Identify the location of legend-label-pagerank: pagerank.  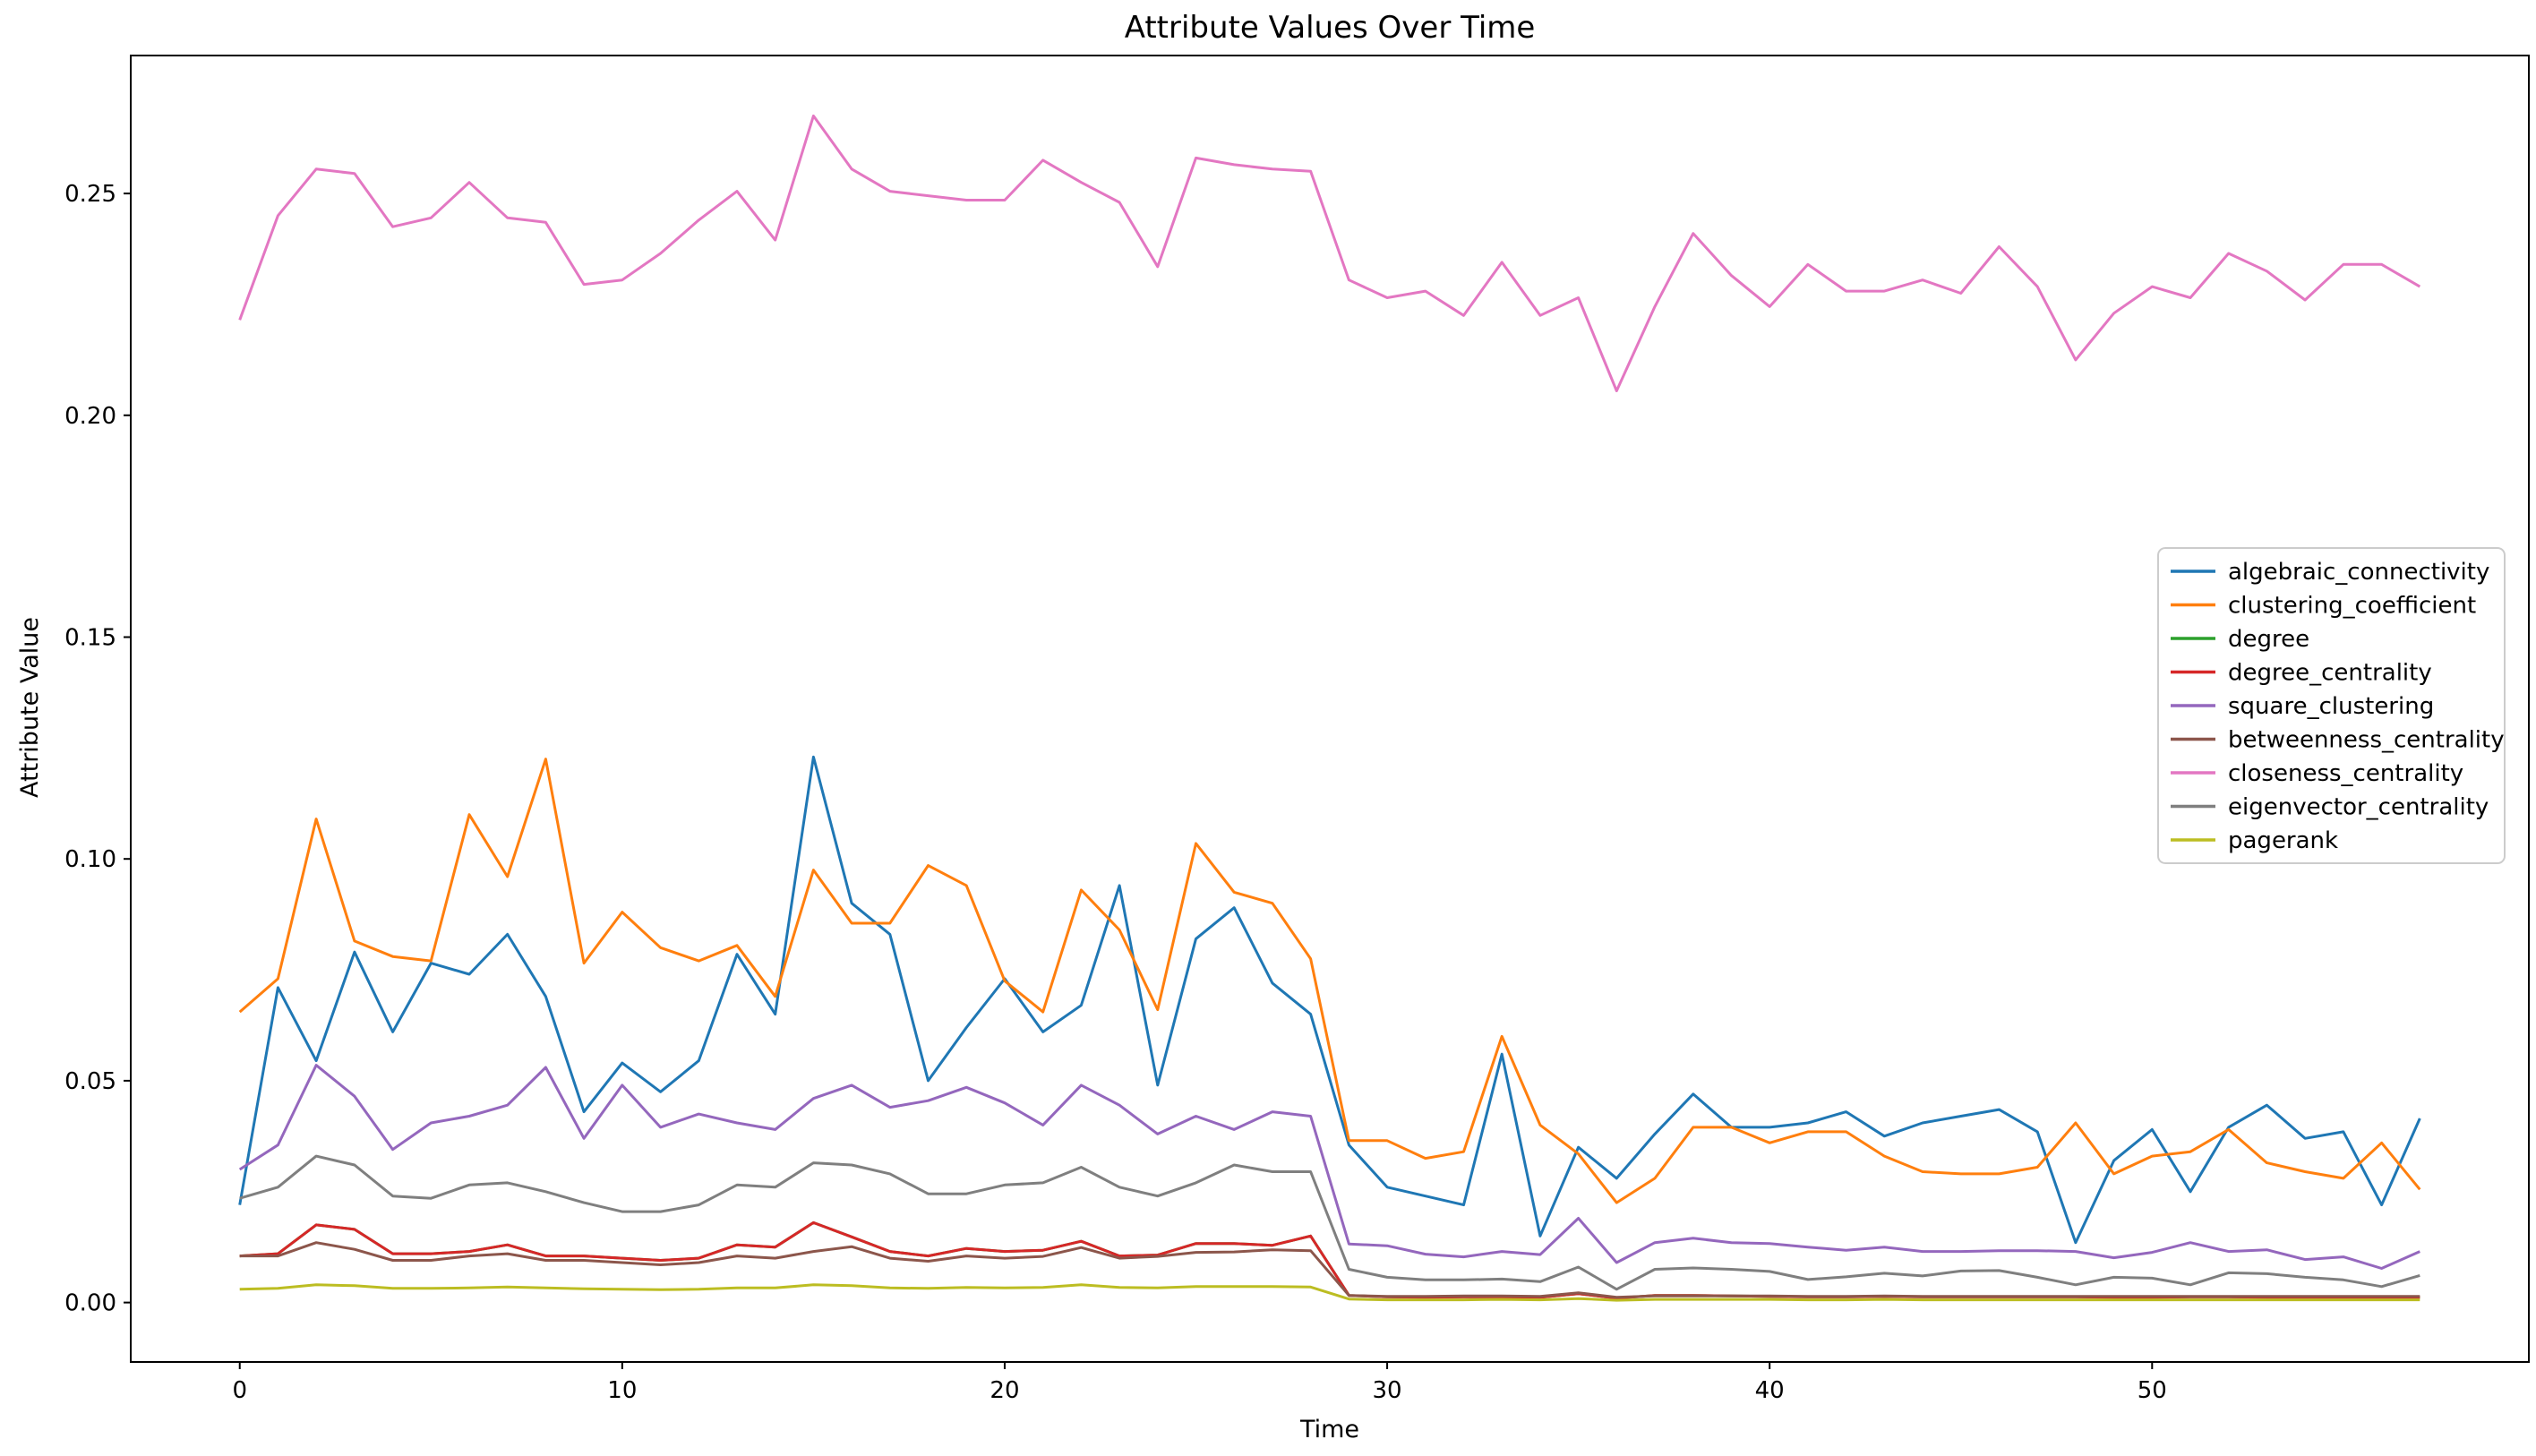
(2283, 840).